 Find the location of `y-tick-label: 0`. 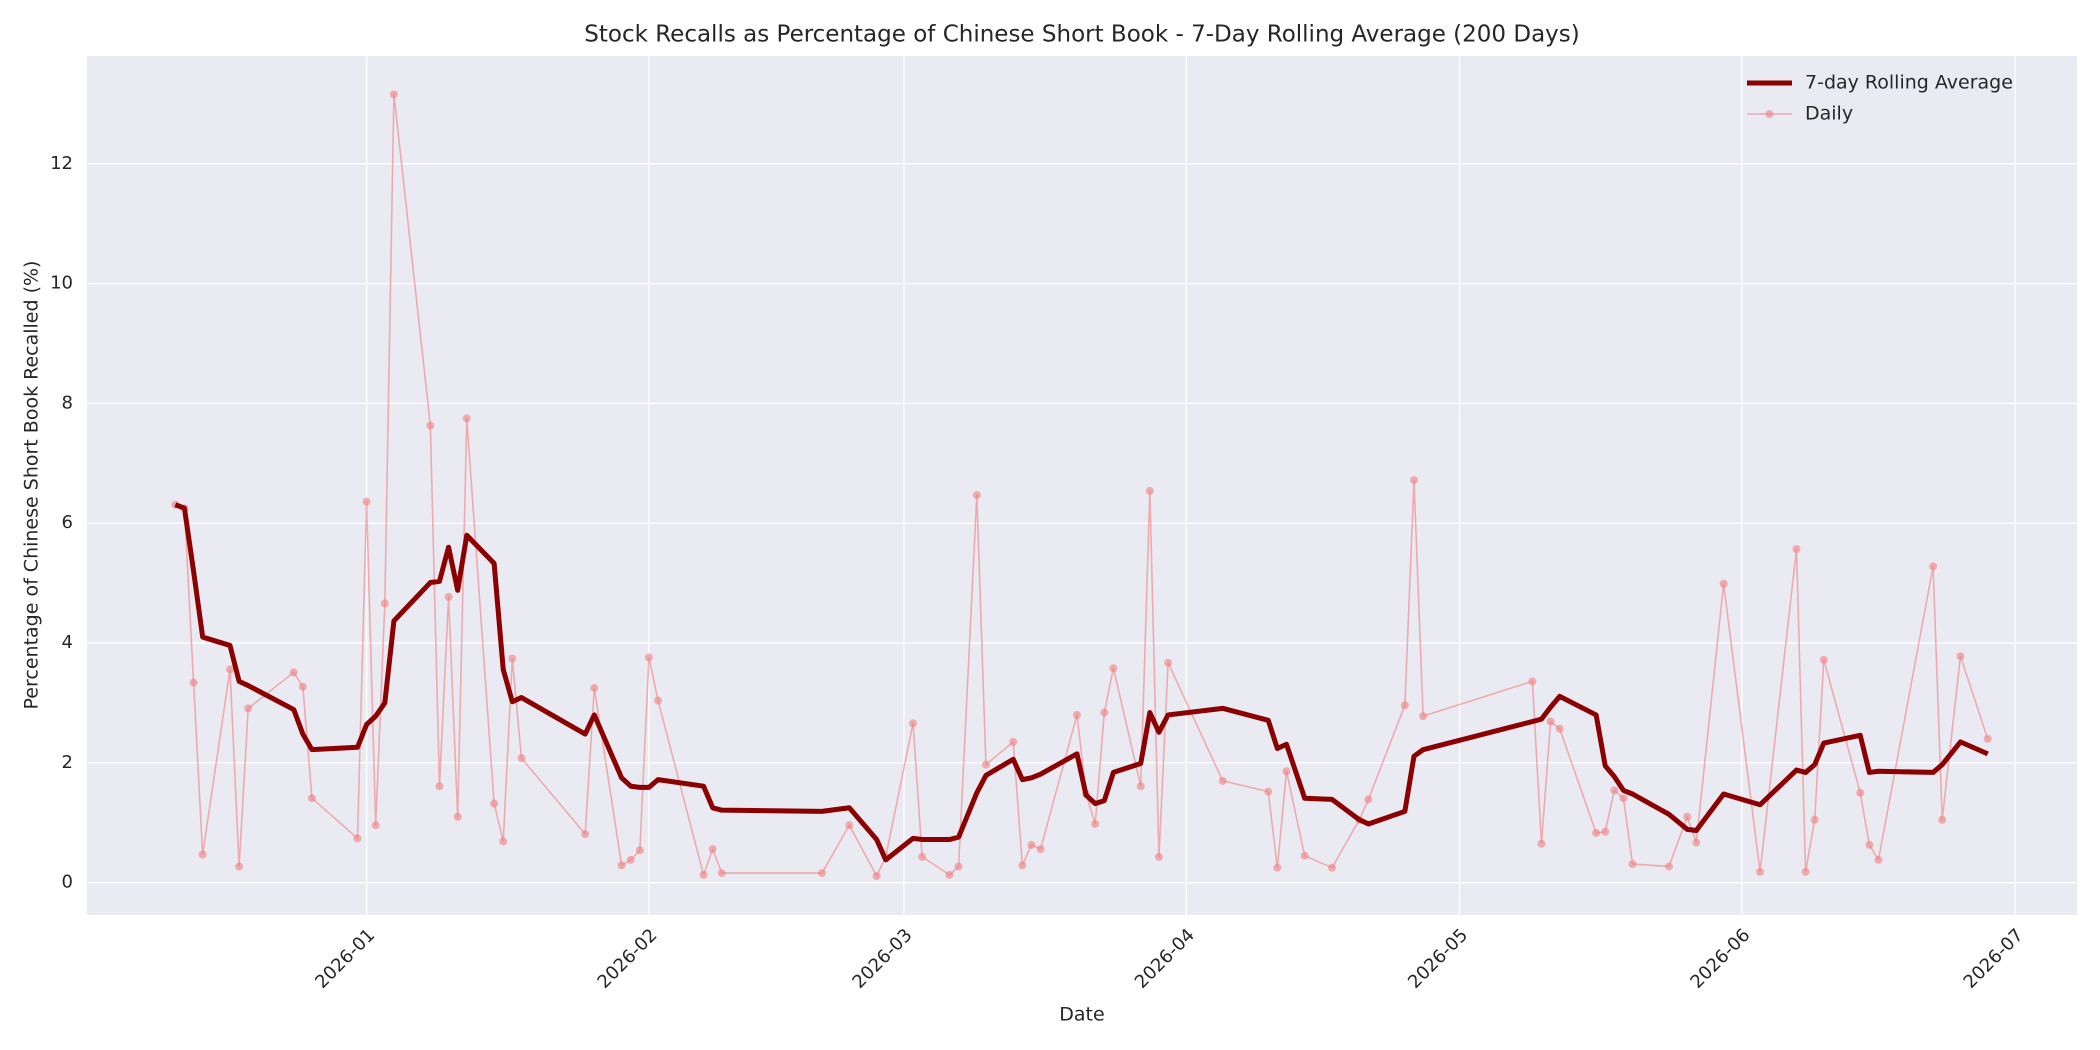

y-tick-label: 0 is located at coordinates (67, 882).